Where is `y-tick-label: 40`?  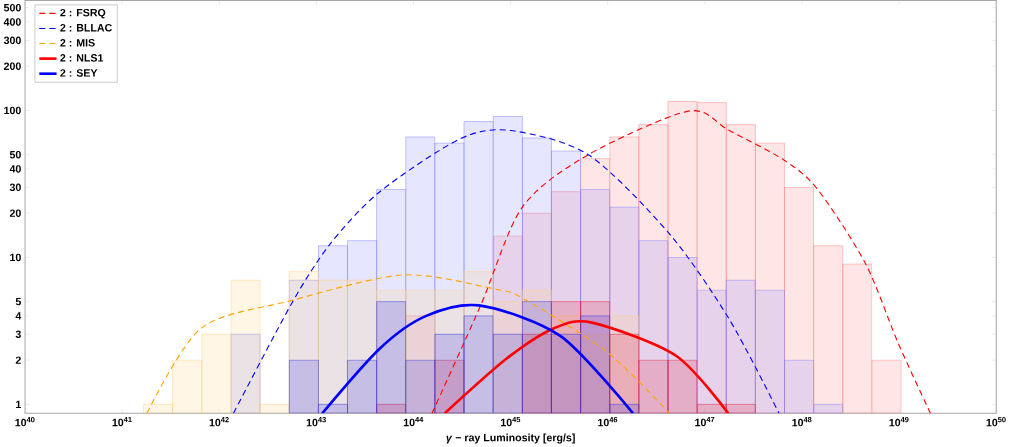 y-tick-label: 40 is located at coordinates (15, 169).